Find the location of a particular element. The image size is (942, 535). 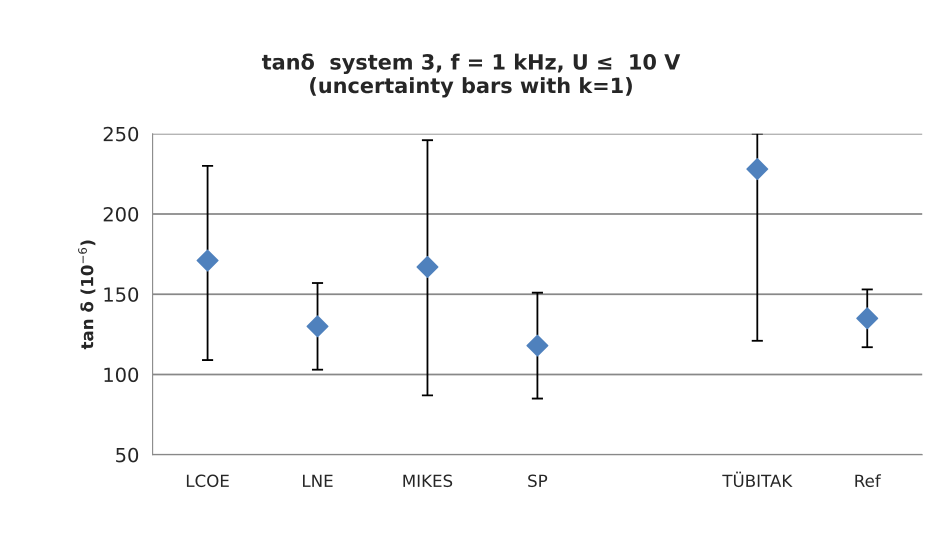

x-tick-label: TÜBITAK is located at coordinates (757, 480).